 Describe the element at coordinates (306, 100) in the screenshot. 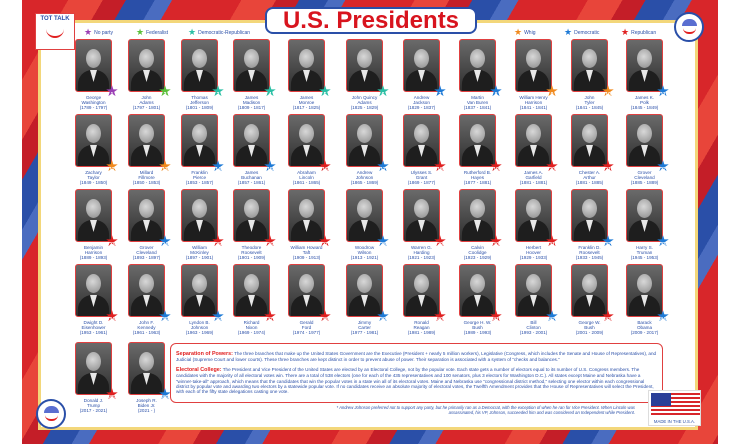

I see `president-name: James Monroe` at that location.